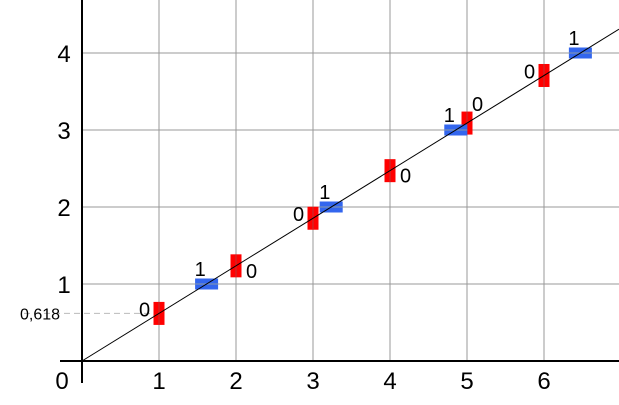 The image size is (619, 405). Describe the element at coordinates (63, 285) in the screenshot. I see `y-tick-label: 1` at that location.